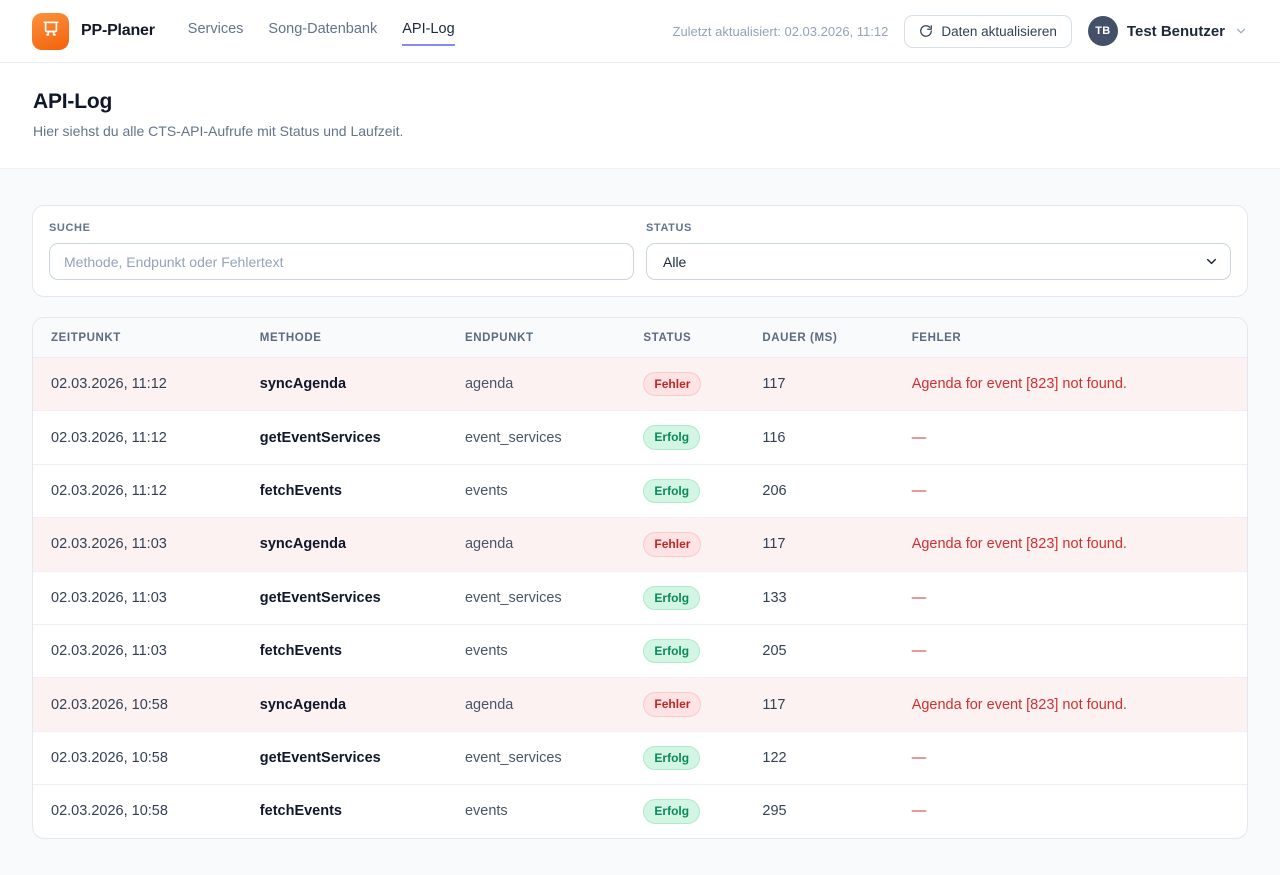 The width and height of the screenshot is (1280, 875). Describe the element at coordinates (819, 811) in the screenshot. I see `cell-duration: 295` at that location.